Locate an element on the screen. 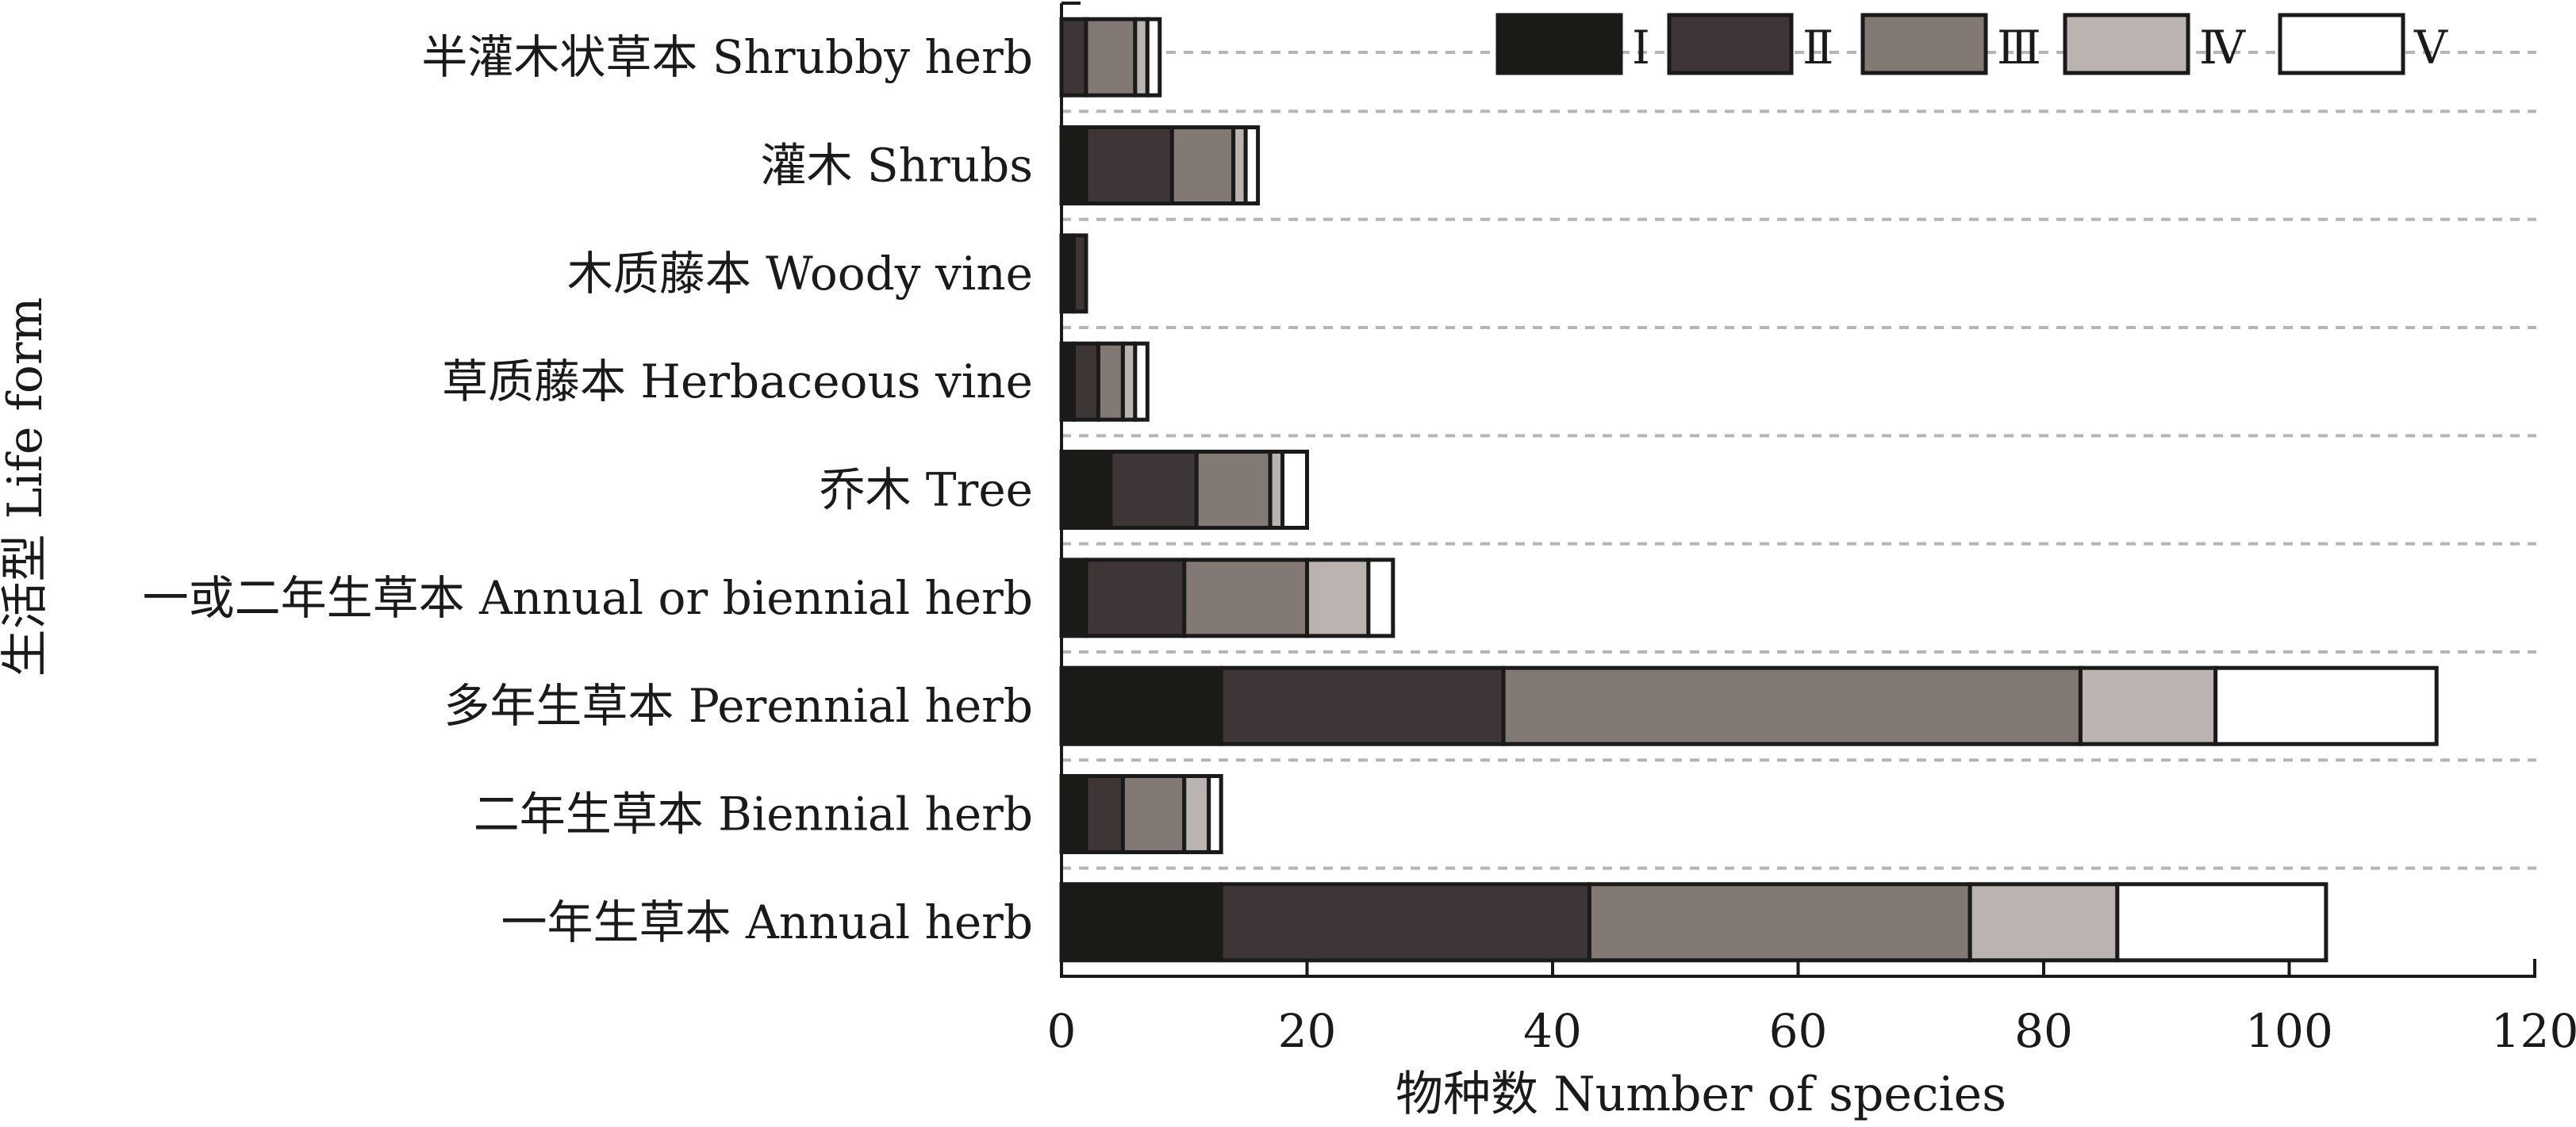 This screenshot has width=2576, height=1127. x-tick-label: 80 is located at coordinates (2043, 1031).